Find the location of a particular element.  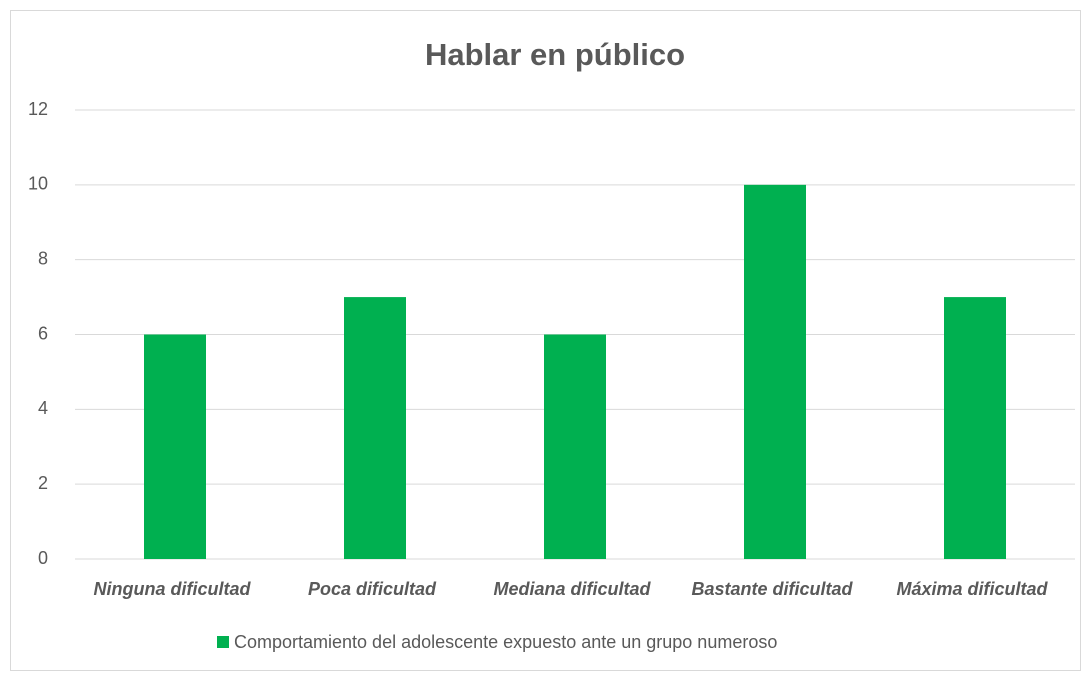

y-tick-label: 0 is located at coordinates (43, 558).